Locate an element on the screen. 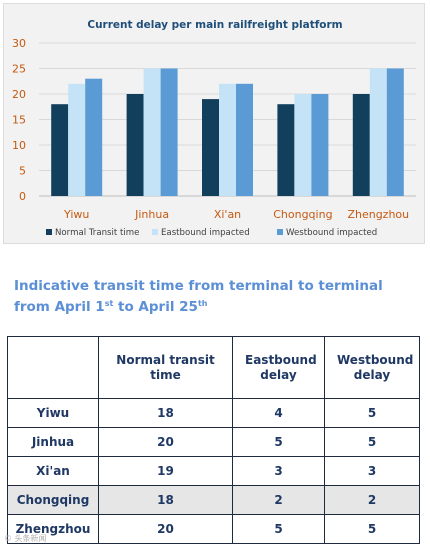  y-tick-label: 5 is located at coordinates (22, 171).